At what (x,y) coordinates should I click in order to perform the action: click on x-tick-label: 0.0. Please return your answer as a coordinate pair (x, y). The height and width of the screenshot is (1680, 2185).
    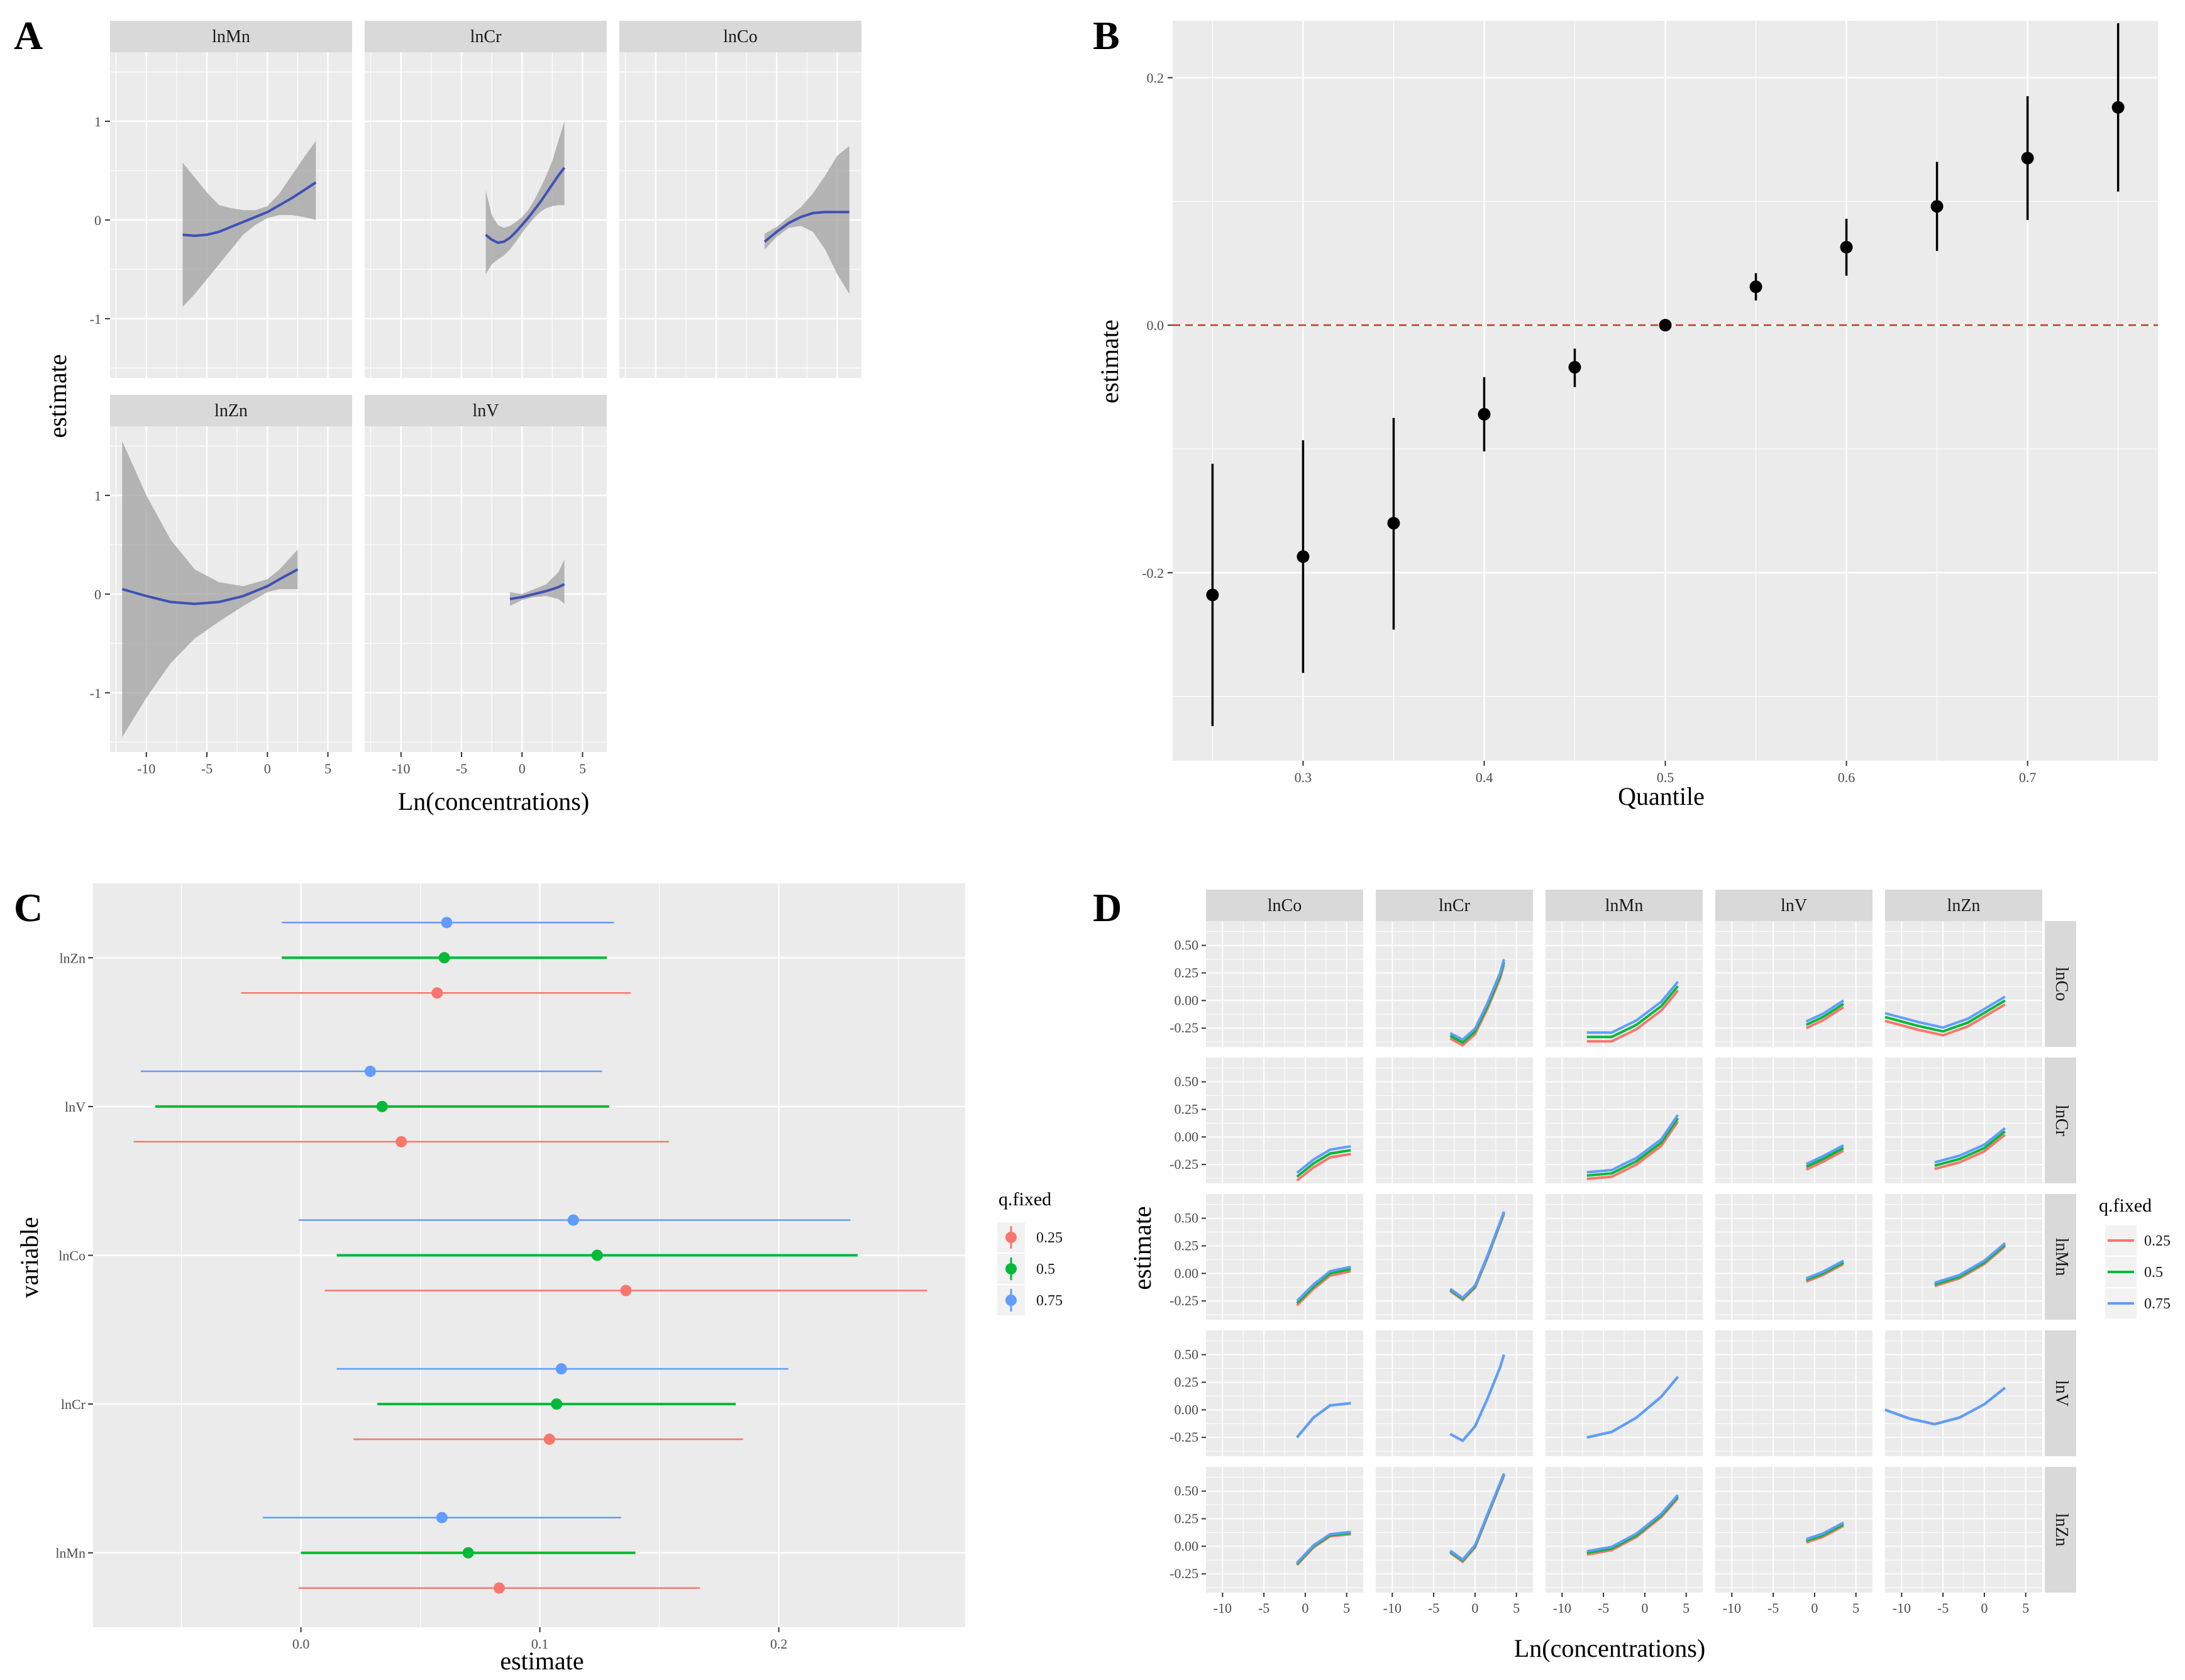
    Looking at the image, I should click on (301, 1644).